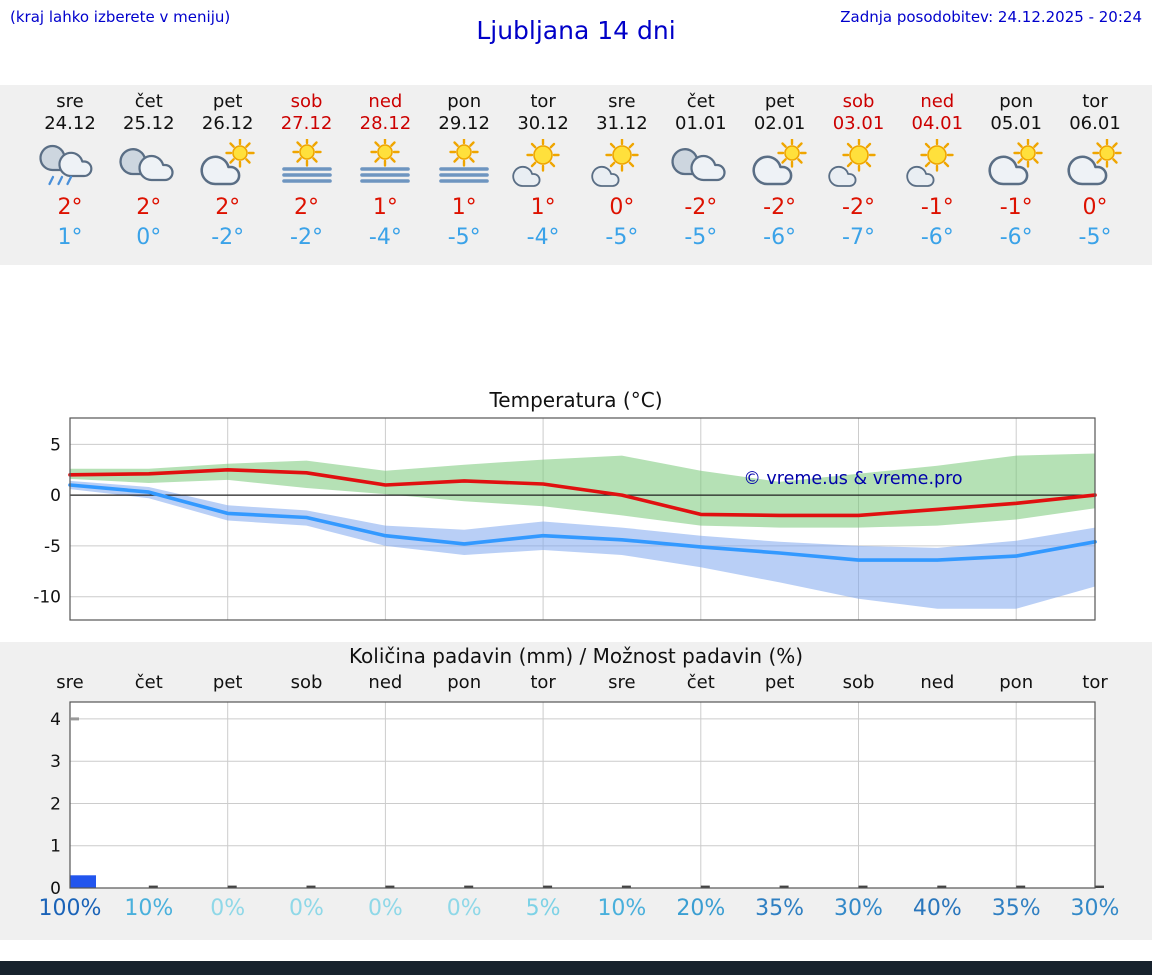  Describe the element at coordinates (622, 123) in the screenshot. I see `day-date: 31.12` at that location.